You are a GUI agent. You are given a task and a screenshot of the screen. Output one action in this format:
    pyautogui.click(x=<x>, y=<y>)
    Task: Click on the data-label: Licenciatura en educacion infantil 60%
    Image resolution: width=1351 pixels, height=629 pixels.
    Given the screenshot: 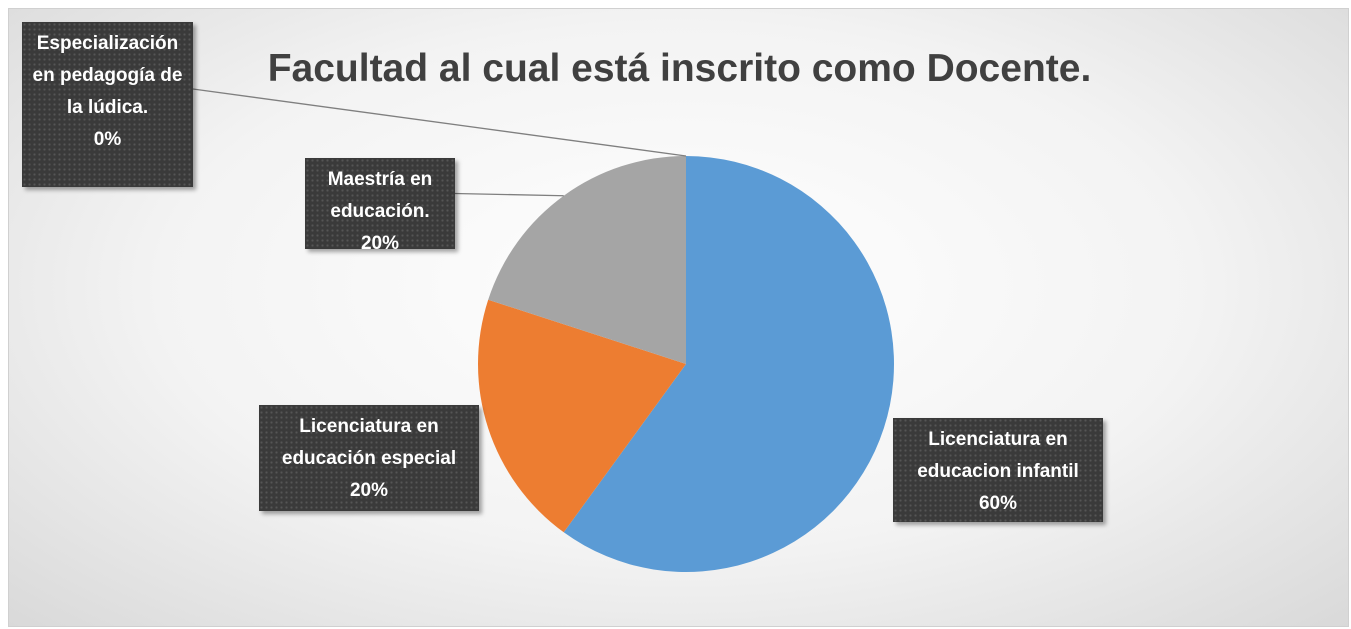 What is the action you would take?
    pyautogui.click(x=998, y=470)
    